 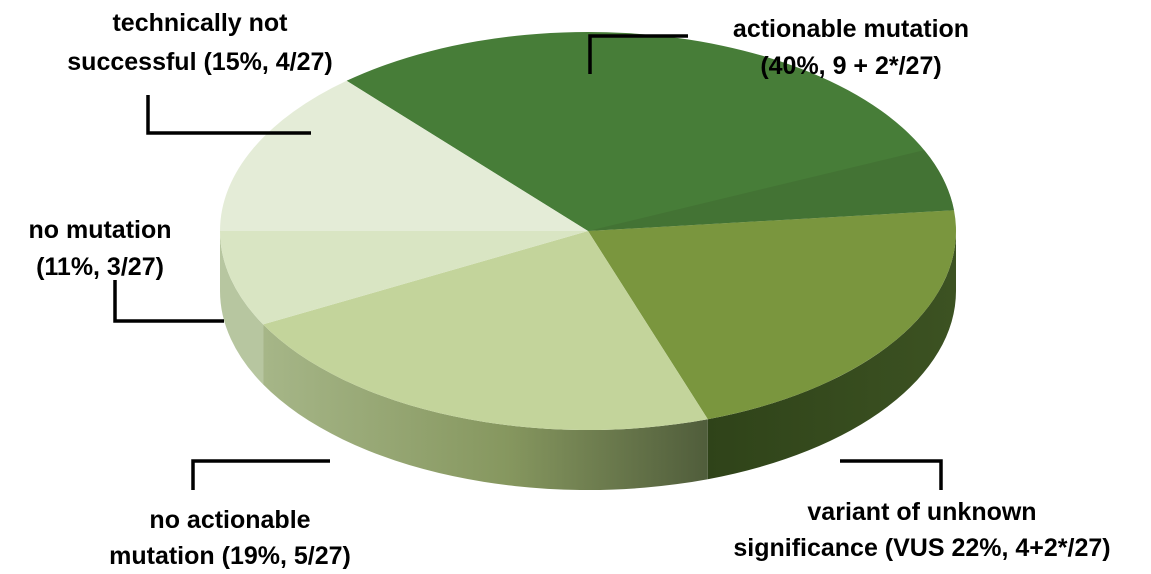 I want to click on label-vus-line2: significance (VUS 22%, 4+2*/27), so click(x=921, y=548).